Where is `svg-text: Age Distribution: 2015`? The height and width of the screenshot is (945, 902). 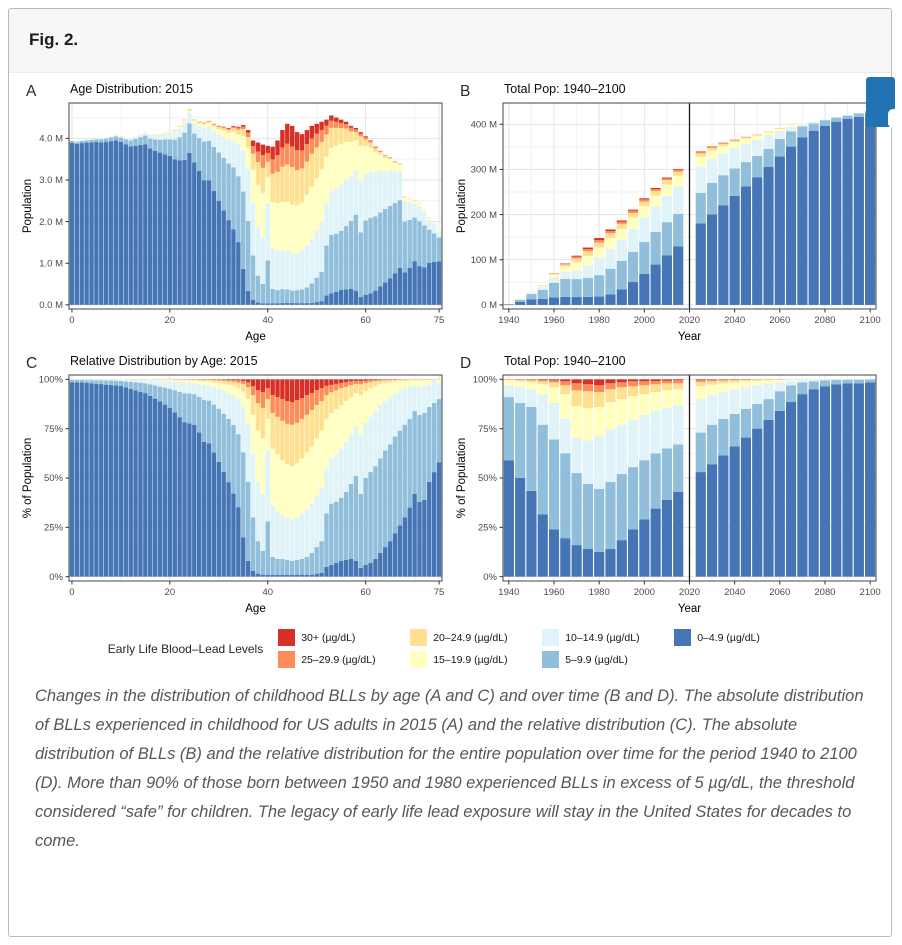 svg-text: Age Distribution: 2015 is located at coordinates (131, 89).